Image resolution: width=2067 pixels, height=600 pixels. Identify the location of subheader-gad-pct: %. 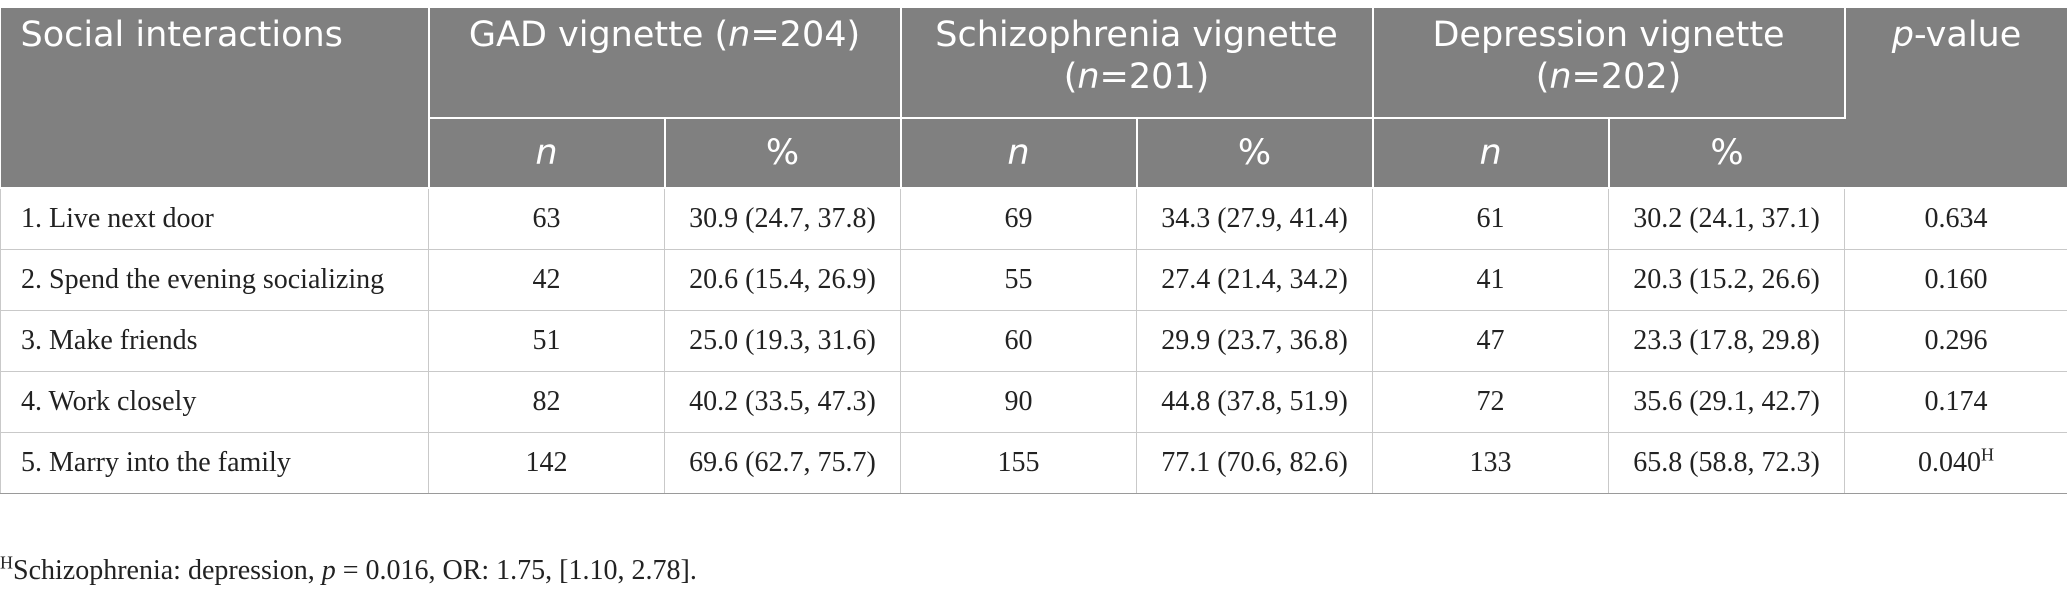
(783, 153).